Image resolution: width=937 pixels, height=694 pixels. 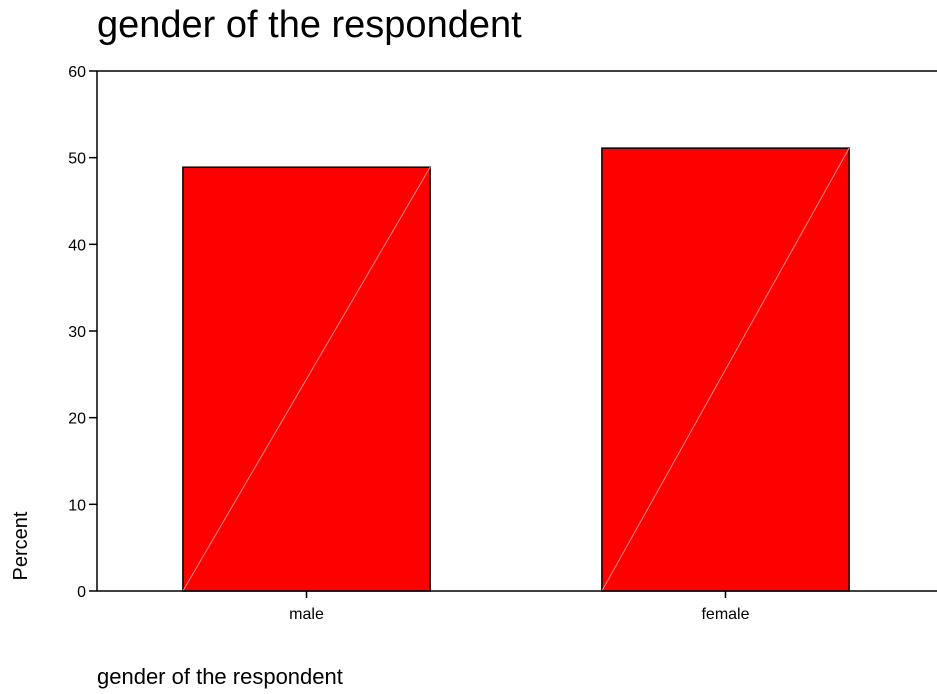 I want to click on x-tick-label-male: male, so click(x=306, y=614).